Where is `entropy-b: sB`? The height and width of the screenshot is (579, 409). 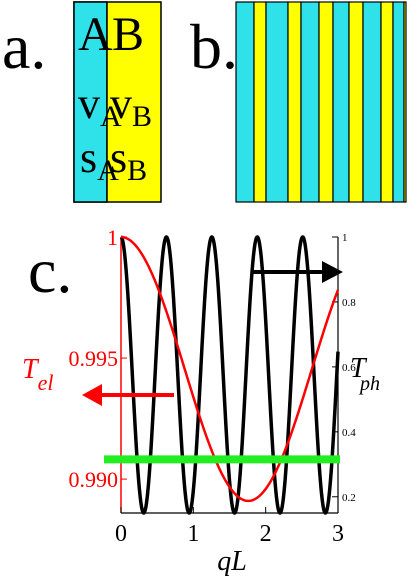 entropy-b: sB is located at coordinates (128, 160).